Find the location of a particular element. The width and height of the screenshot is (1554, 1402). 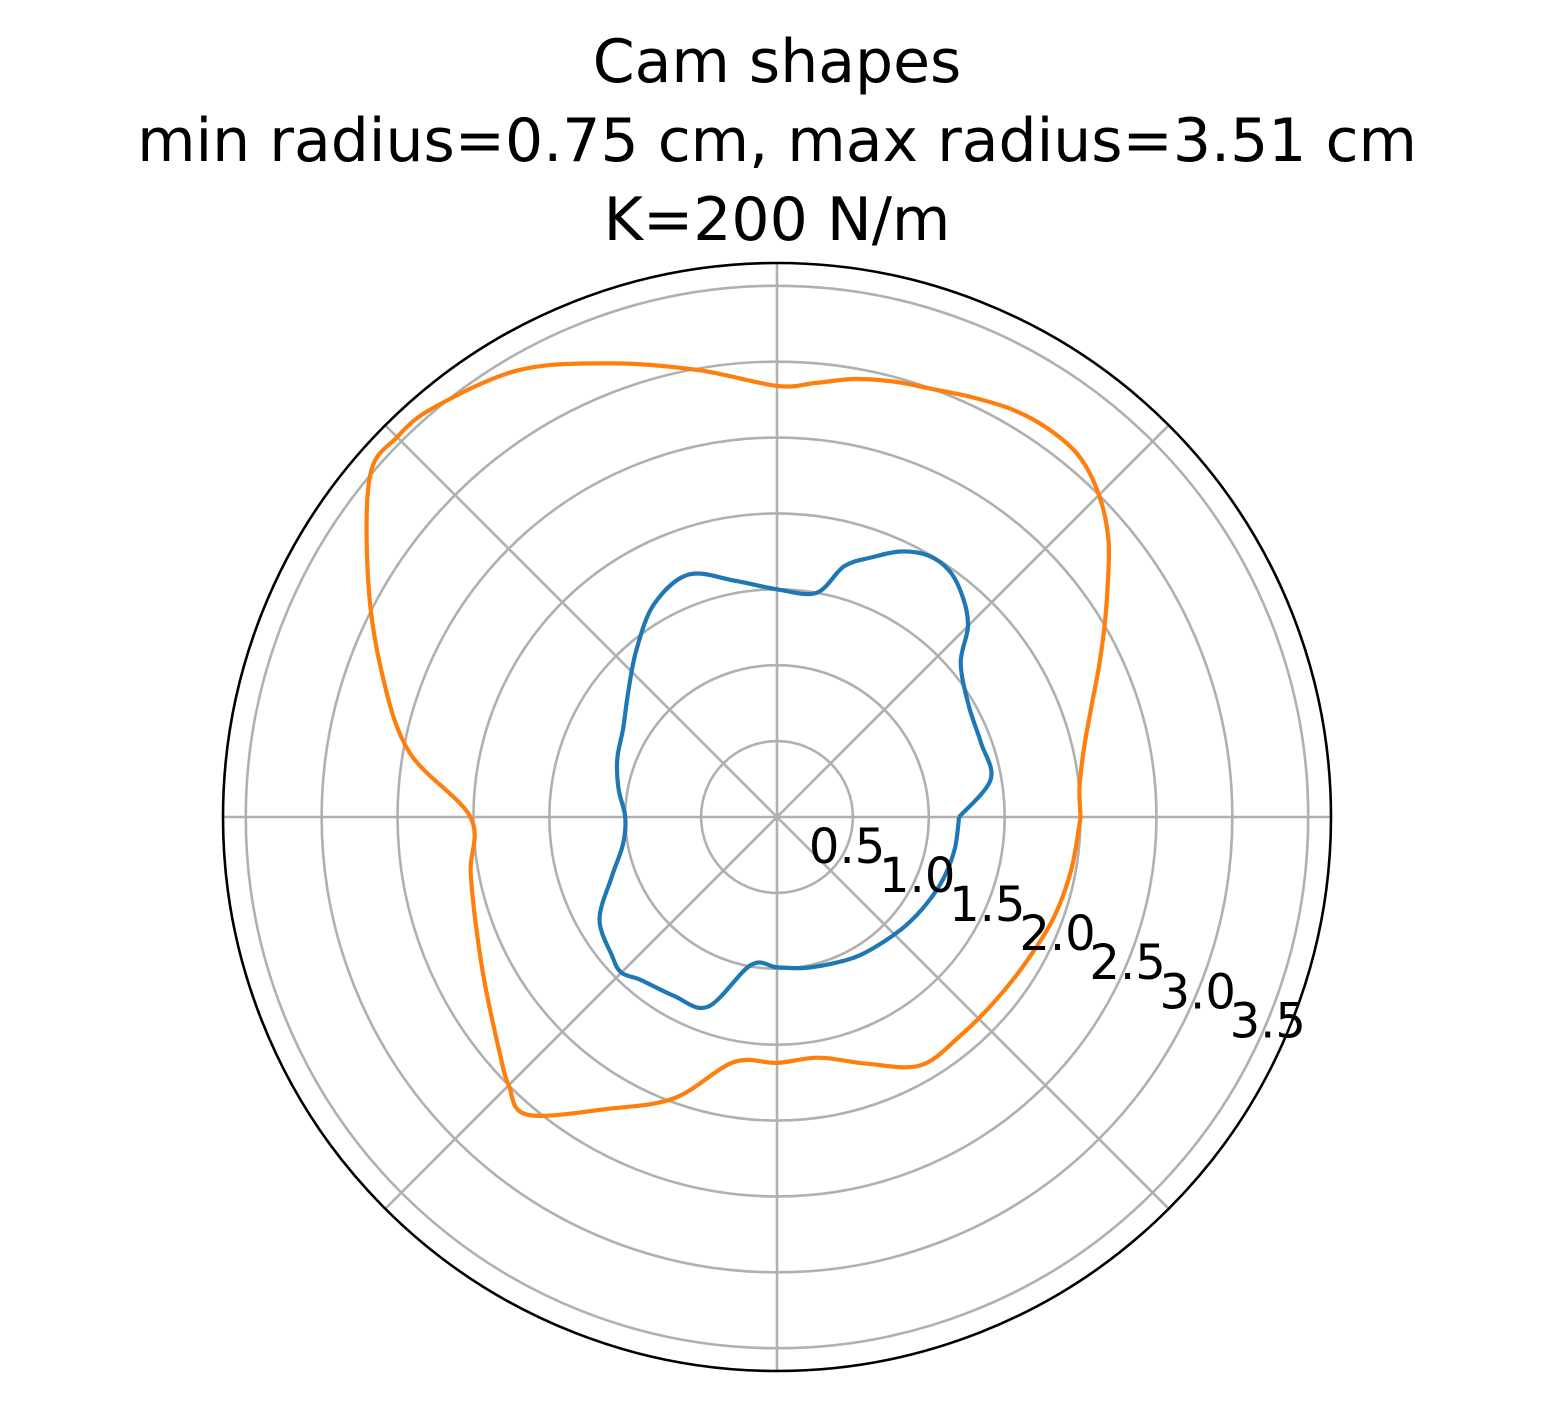

radial-tick-label: 1.0 is located at coordinates (917, 876).